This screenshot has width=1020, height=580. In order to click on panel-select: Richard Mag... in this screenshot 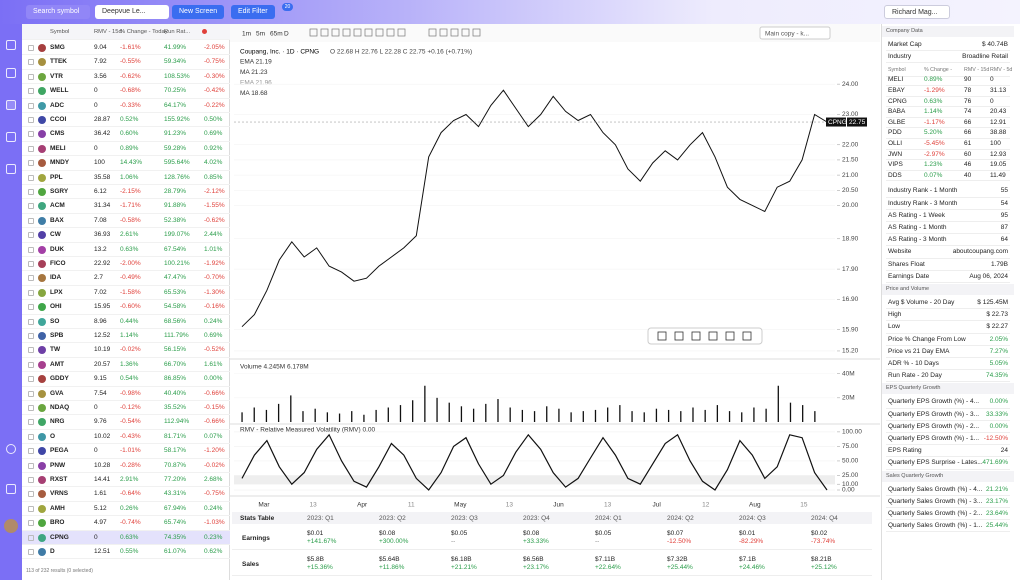, I will do `click(917, 12)`.